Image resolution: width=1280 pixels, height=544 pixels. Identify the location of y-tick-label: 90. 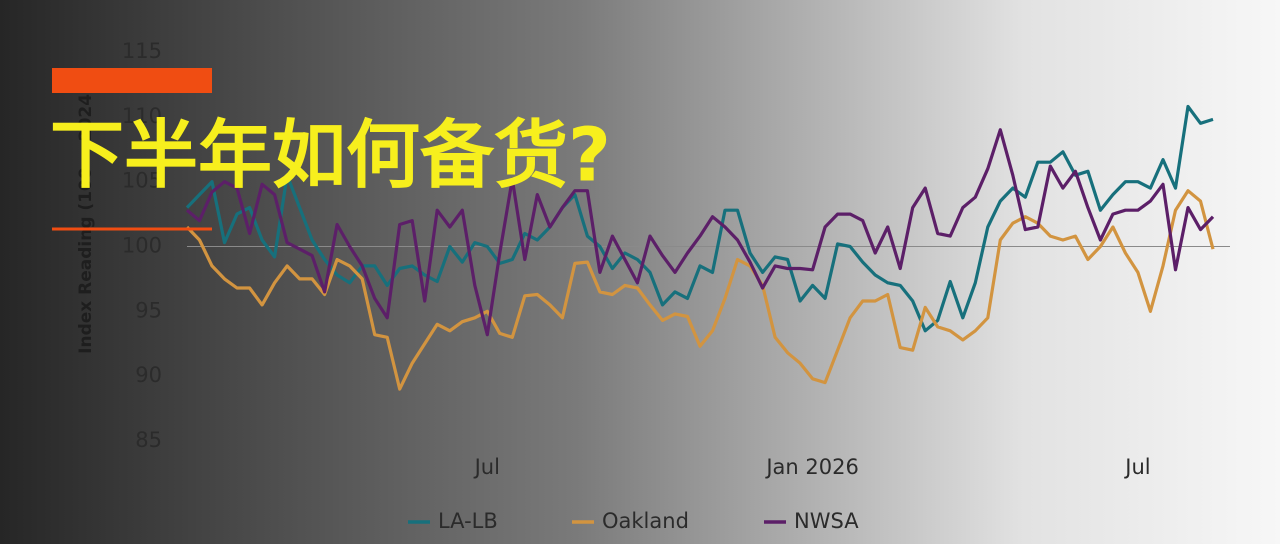
(148, 375).